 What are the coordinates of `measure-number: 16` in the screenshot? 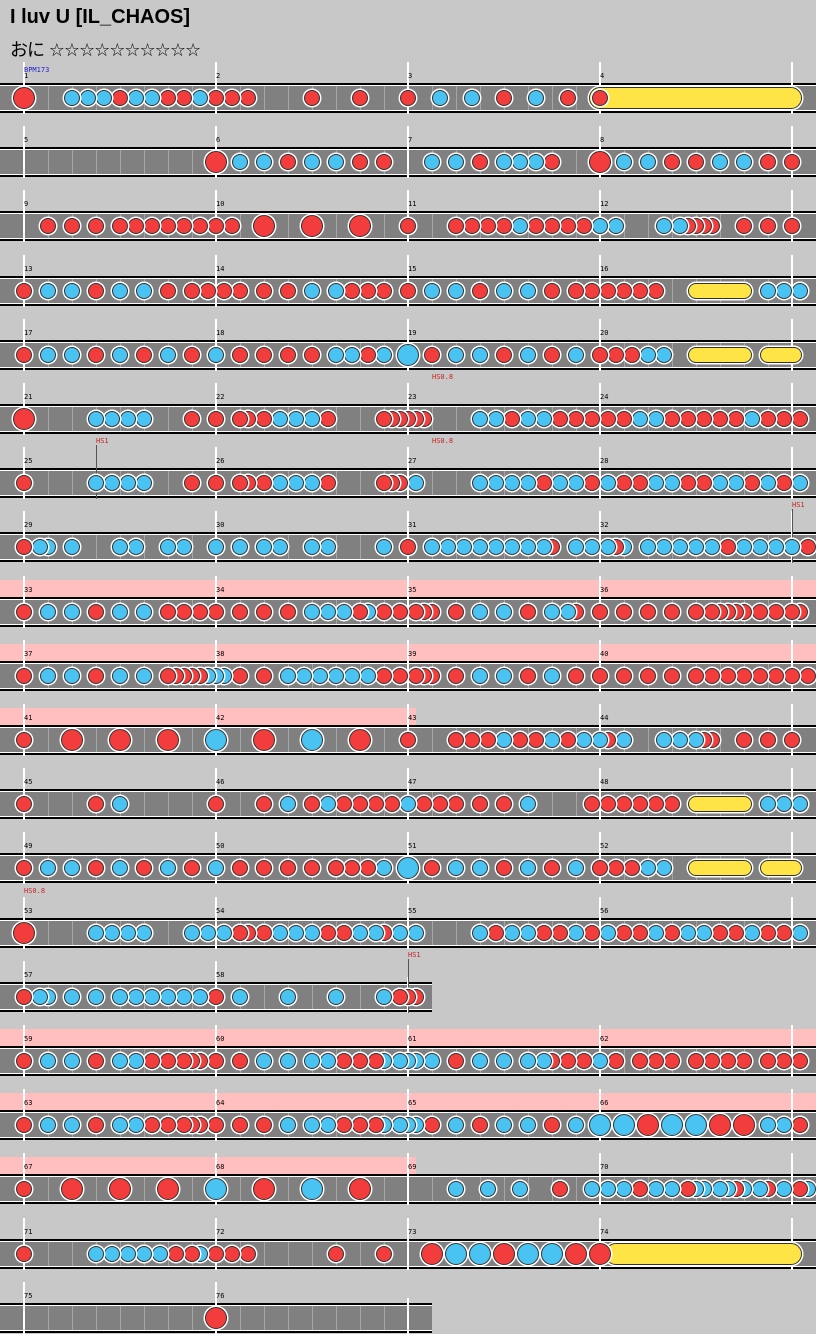 It's located at (604, 269).